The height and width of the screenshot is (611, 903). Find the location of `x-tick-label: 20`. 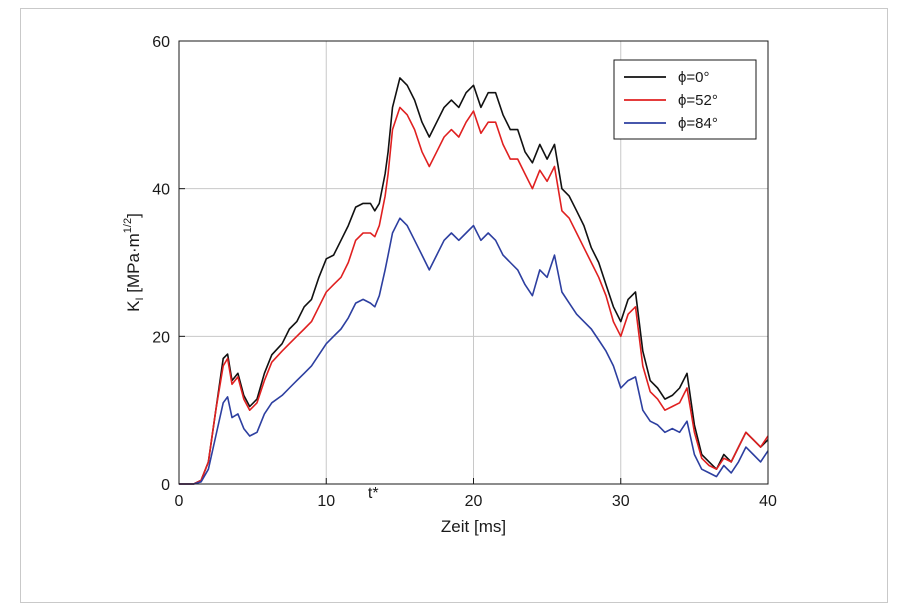

x-tick-label: 20 is located at coordinates (474, 501).